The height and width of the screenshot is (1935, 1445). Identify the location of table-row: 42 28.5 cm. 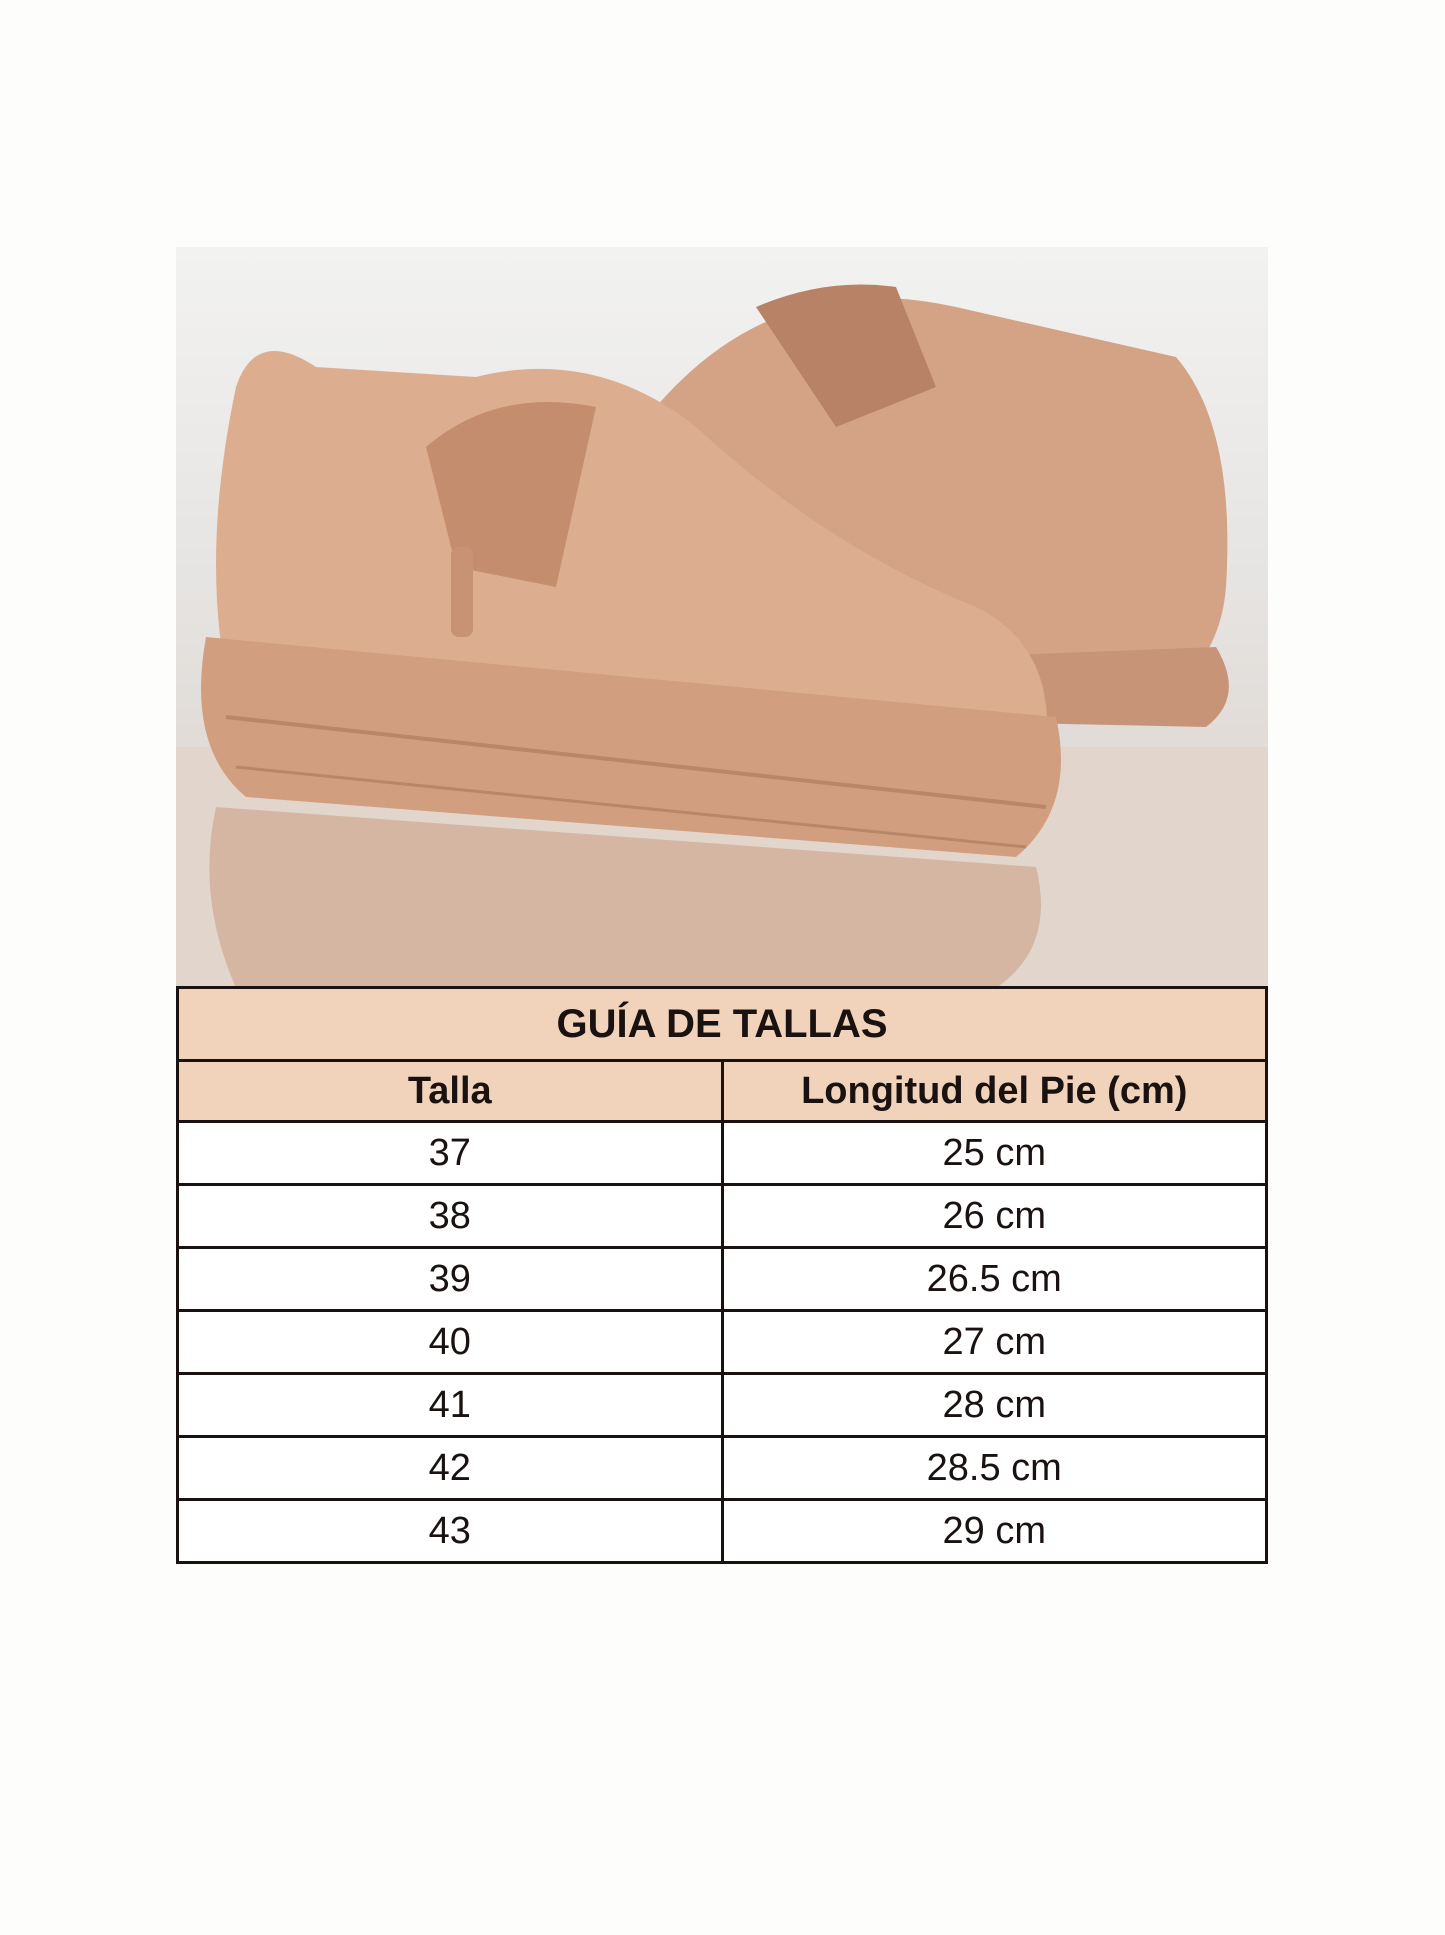
(722, 1468).